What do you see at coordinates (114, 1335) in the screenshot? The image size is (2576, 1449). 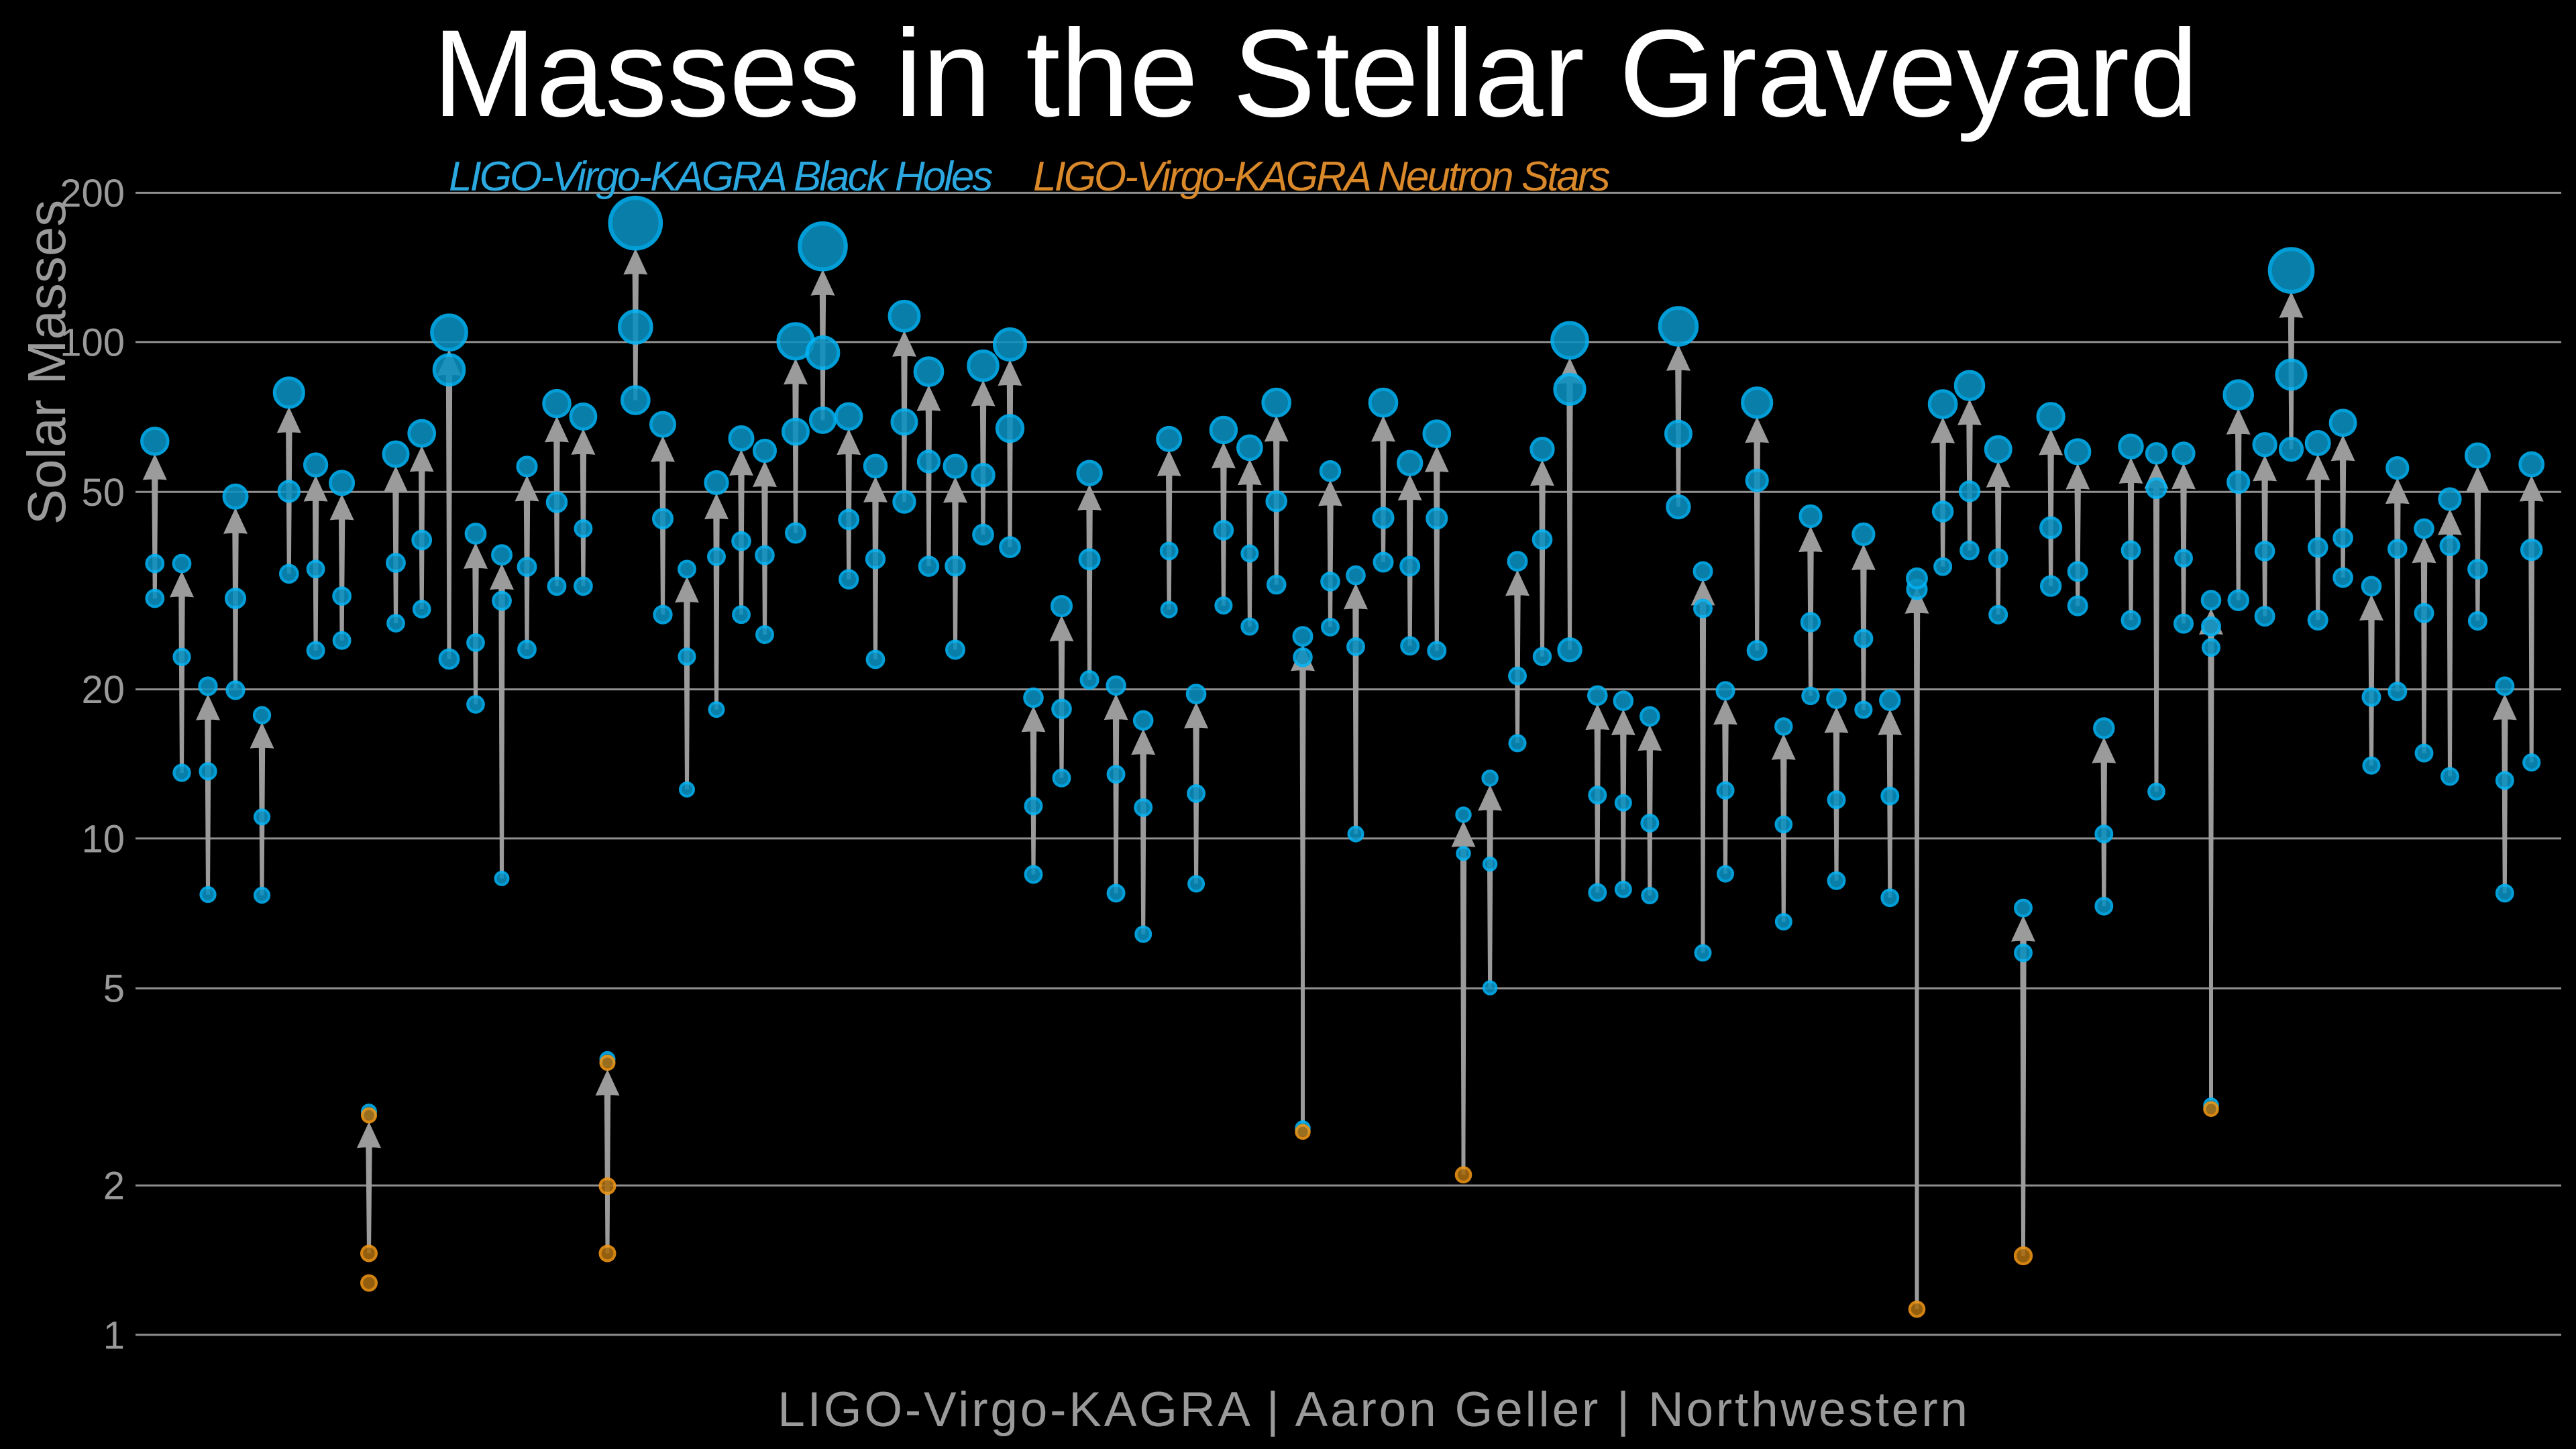 I see `svg-text: 1` at bounding box center [114, 1335].